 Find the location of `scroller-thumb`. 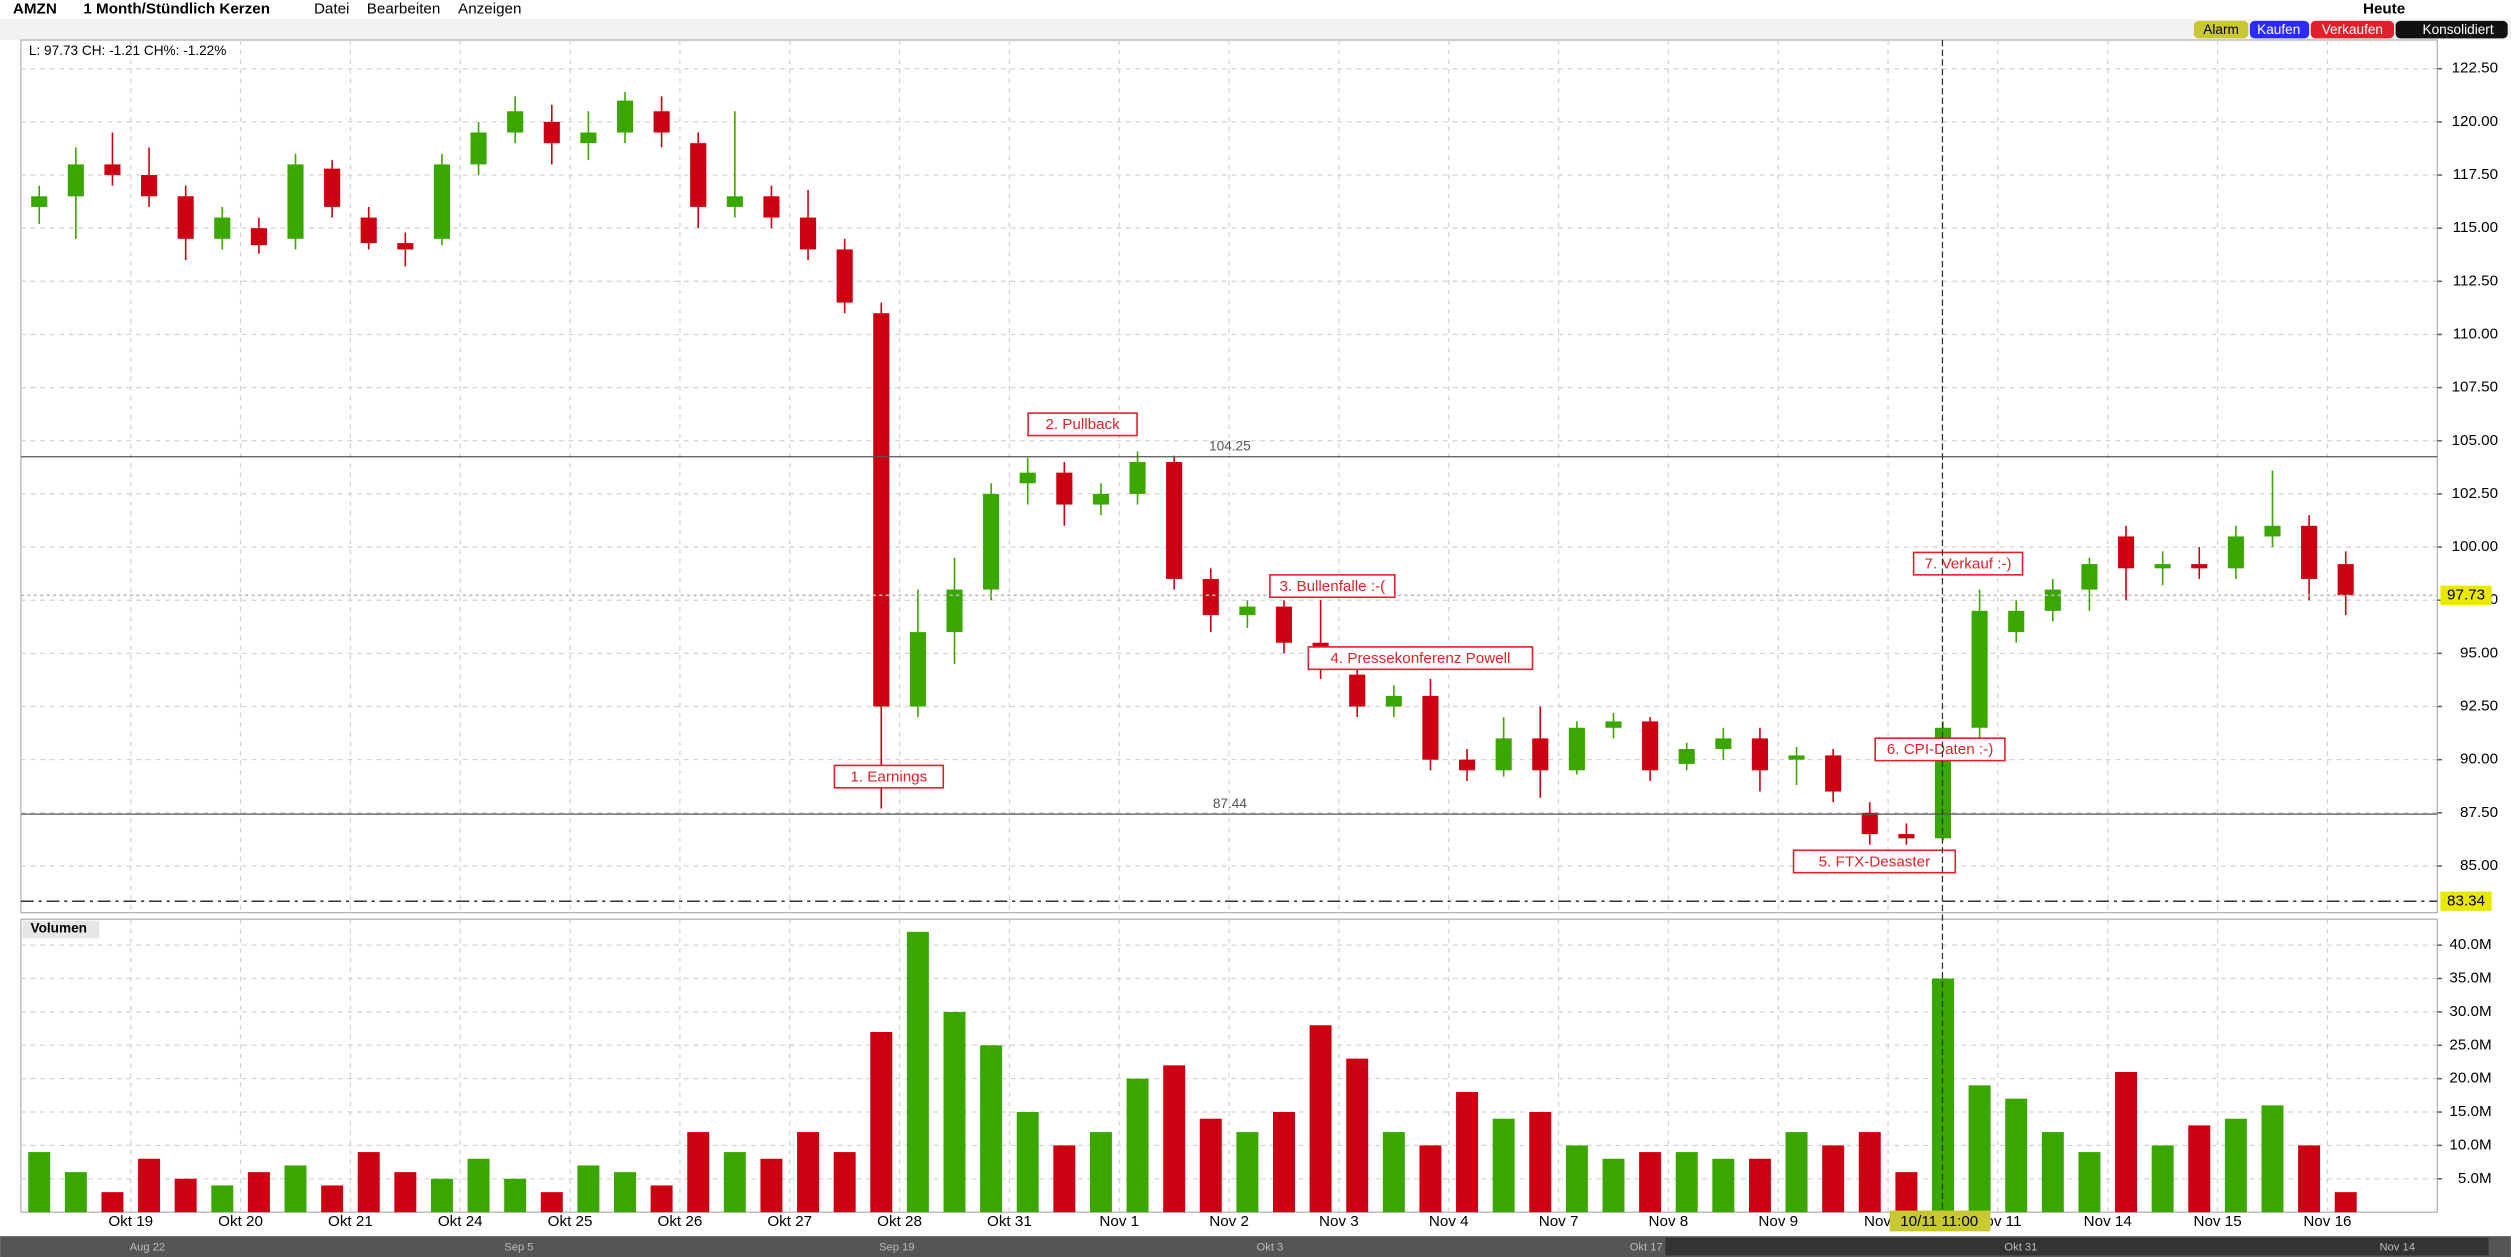

scroller-thumb is located at coordinates (2077, 1246).